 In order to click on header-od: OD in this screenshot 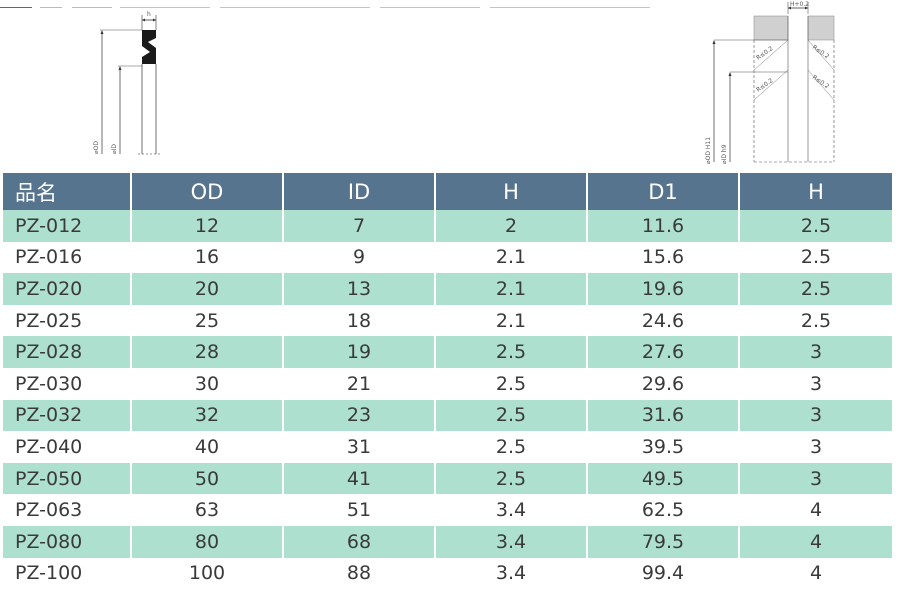, I will do `click(206, 191)`.